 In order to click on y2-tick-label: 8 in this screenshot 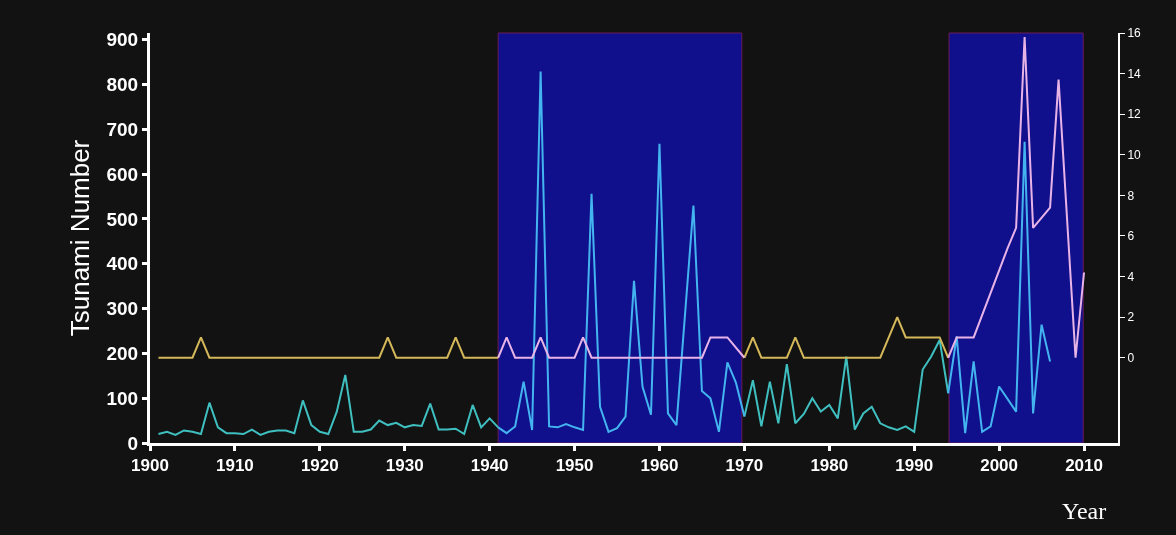, I will do `click(1131, 195)`.